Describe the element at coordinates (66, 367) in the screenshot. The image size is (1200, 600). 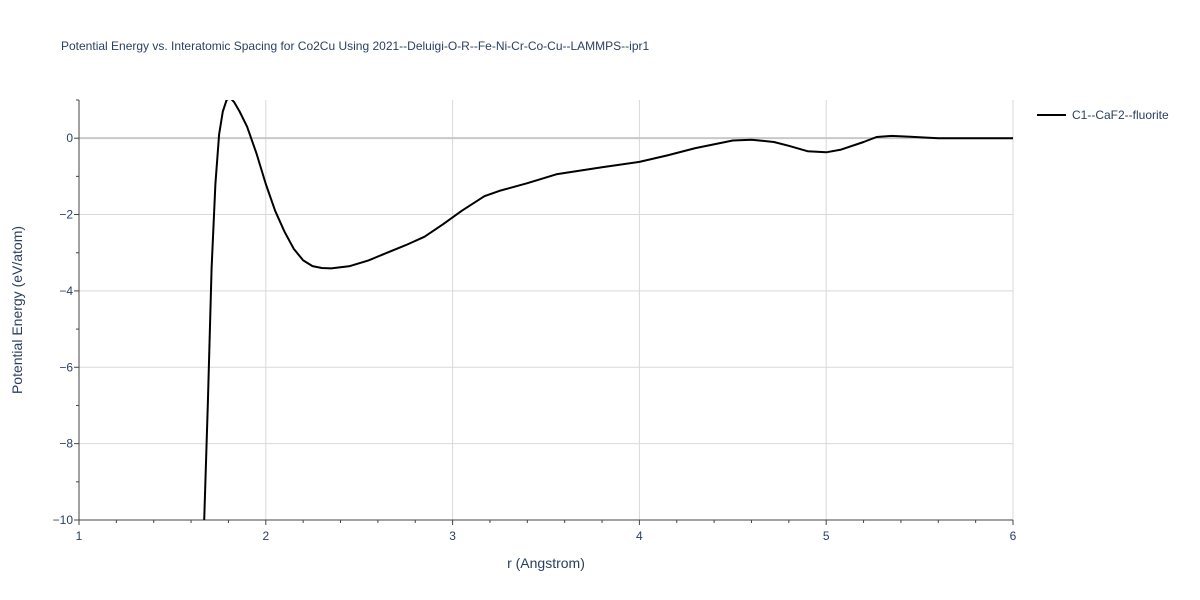
I see `y-tick-label: −6` at that location.